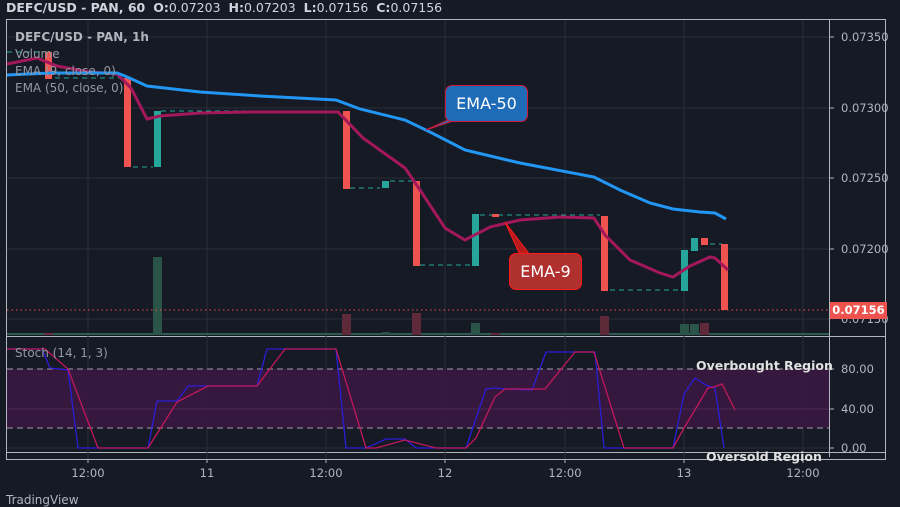 Image resolution: width=900 pixels, height=507 pixels. I want to click on overbought-label: Overbought Region, so click(764, 365).